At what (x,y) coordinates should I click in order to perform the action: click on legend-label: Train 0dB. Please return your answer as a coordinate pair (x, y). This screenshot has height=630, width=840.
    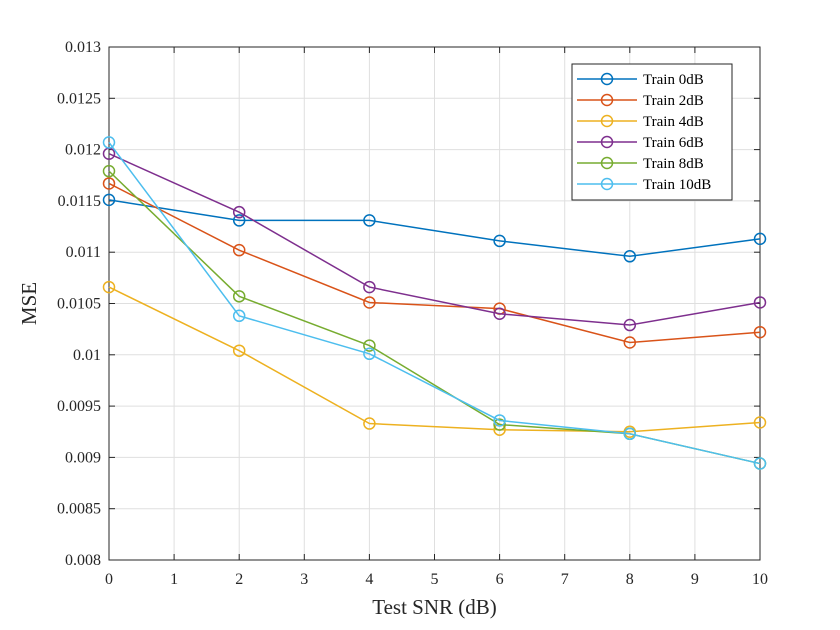
    Looking at the image, I should click on (673, 80).